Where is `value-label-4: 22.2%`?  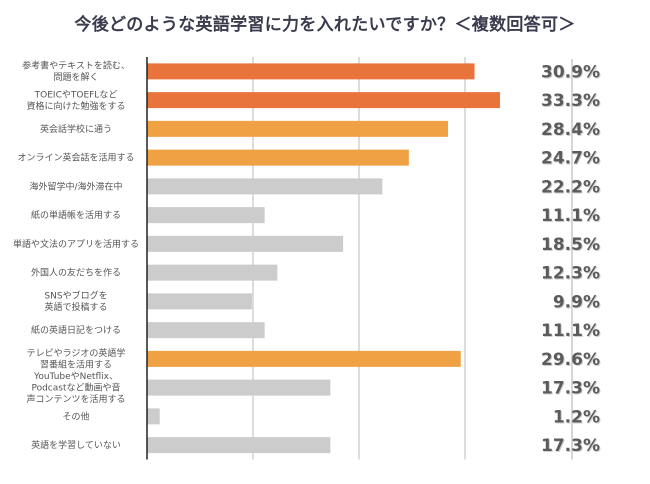
value-label-4: 22.2% is located at coordinates (570, 187).